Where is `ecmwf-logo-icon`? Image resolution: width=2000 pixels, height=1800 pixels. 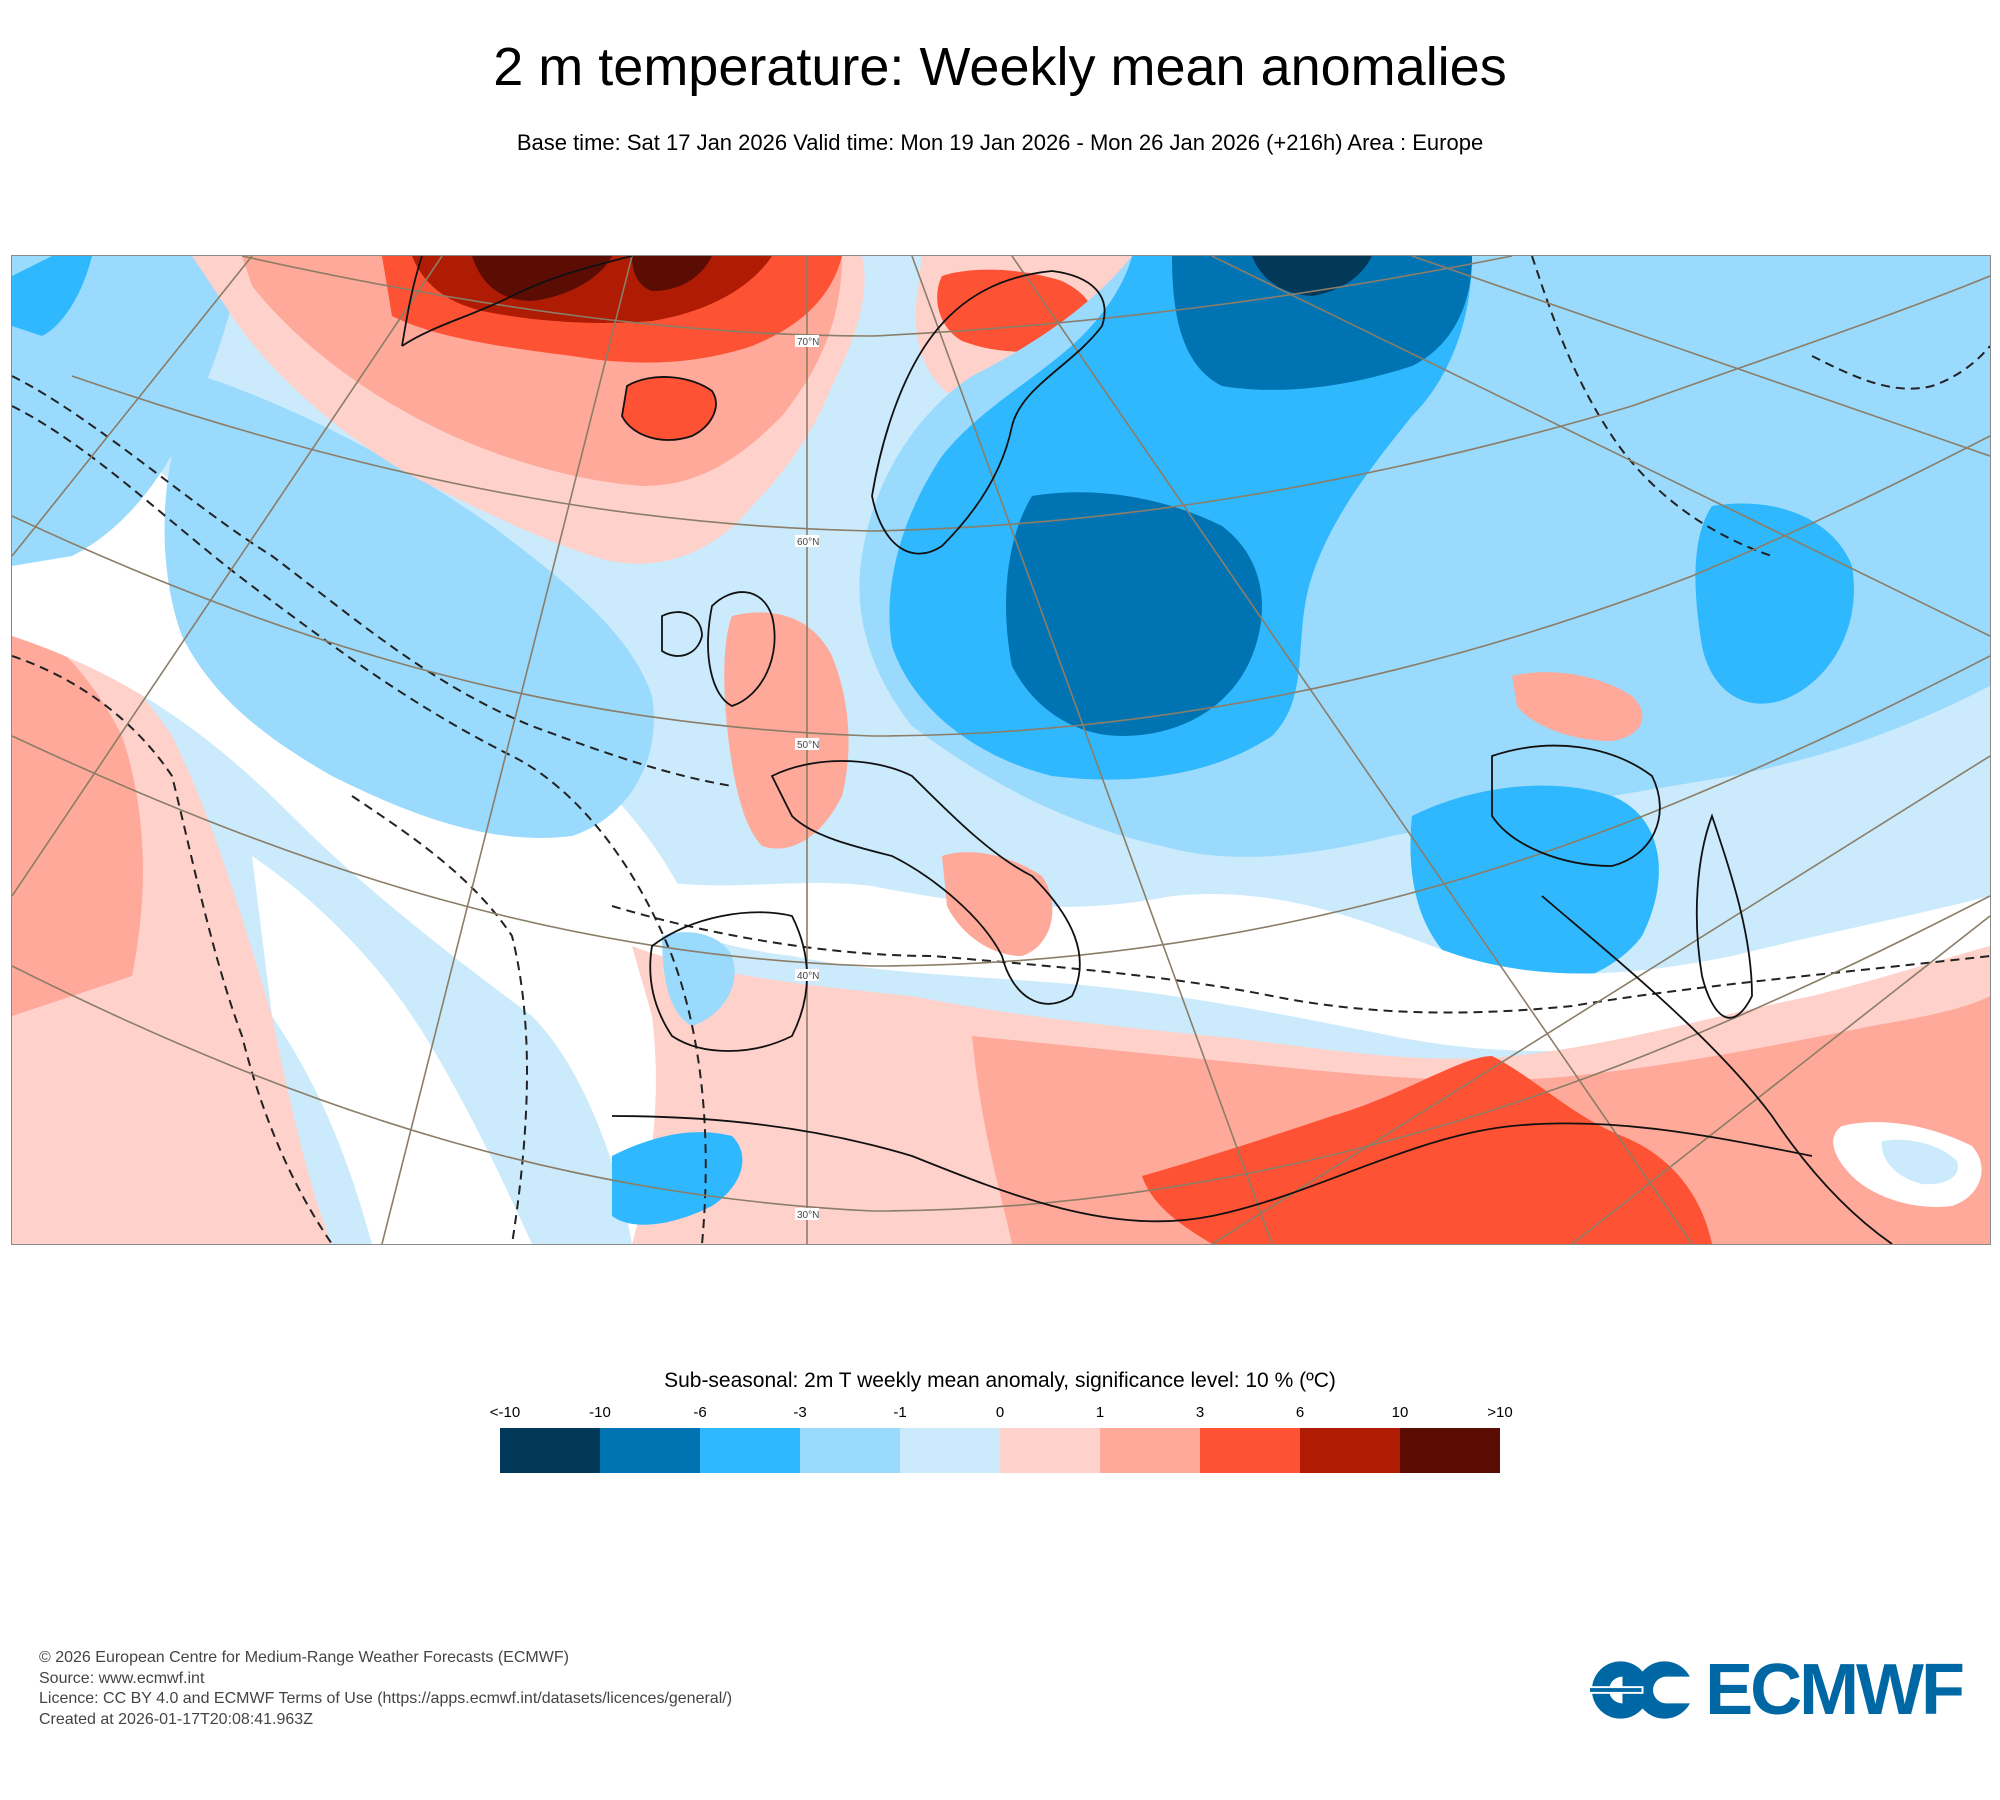
ecmwf-logo-icon is located at coordinates (1643, 1690).